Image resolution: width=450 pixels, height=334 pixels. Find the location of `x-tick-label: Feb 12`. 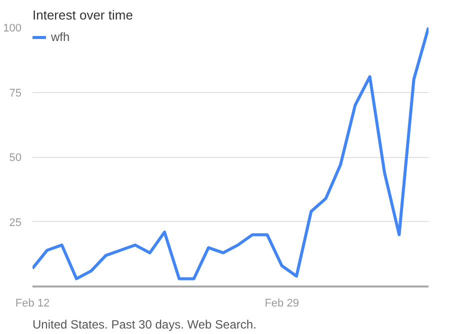

x-tick-label: Feb 12 is located at coordinates (32, 304).